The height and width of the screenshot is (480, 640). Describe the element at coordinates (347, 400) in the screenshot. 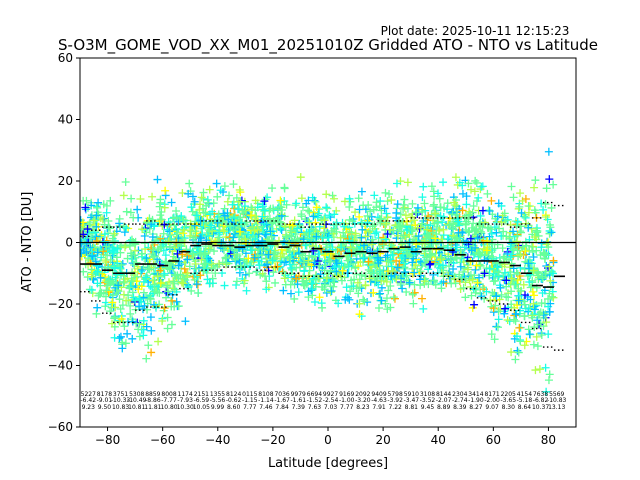

I see `bin-mean-label: -1.00` at that location.